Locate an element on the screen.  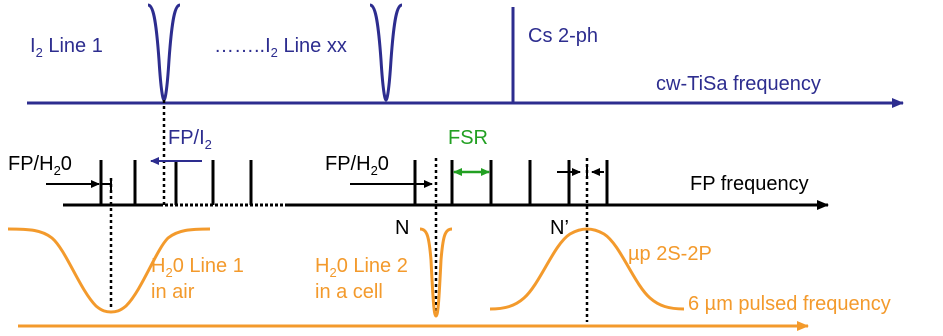
cw-tisa-label: cw-TiSa frequency is located at coordinates (738, 84).